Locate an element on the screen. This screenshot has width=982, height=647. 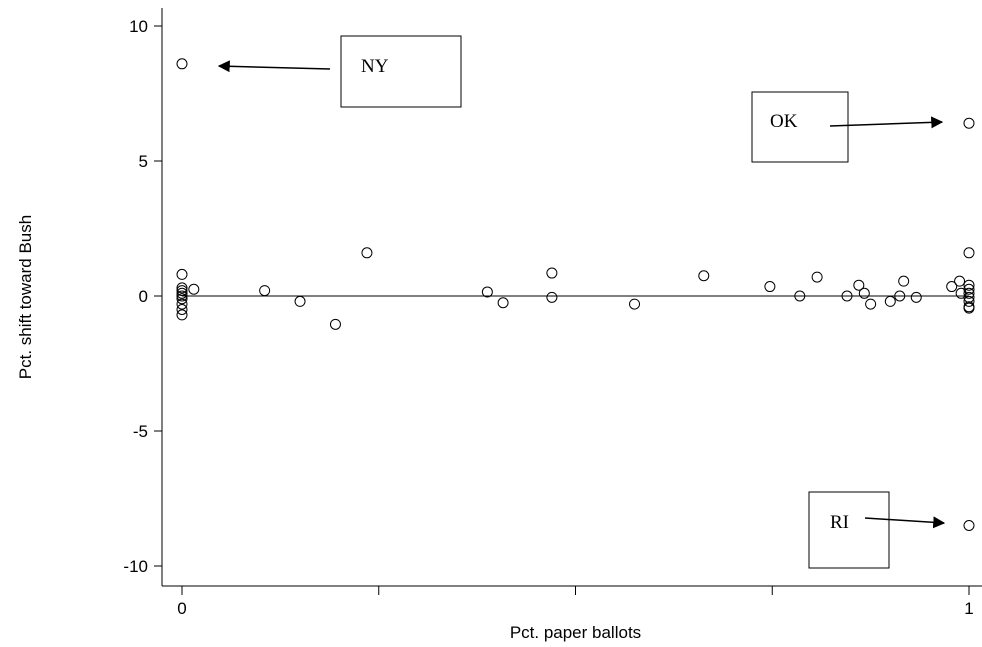
y-tick-label: 0 is located at coordinates (143, 296).